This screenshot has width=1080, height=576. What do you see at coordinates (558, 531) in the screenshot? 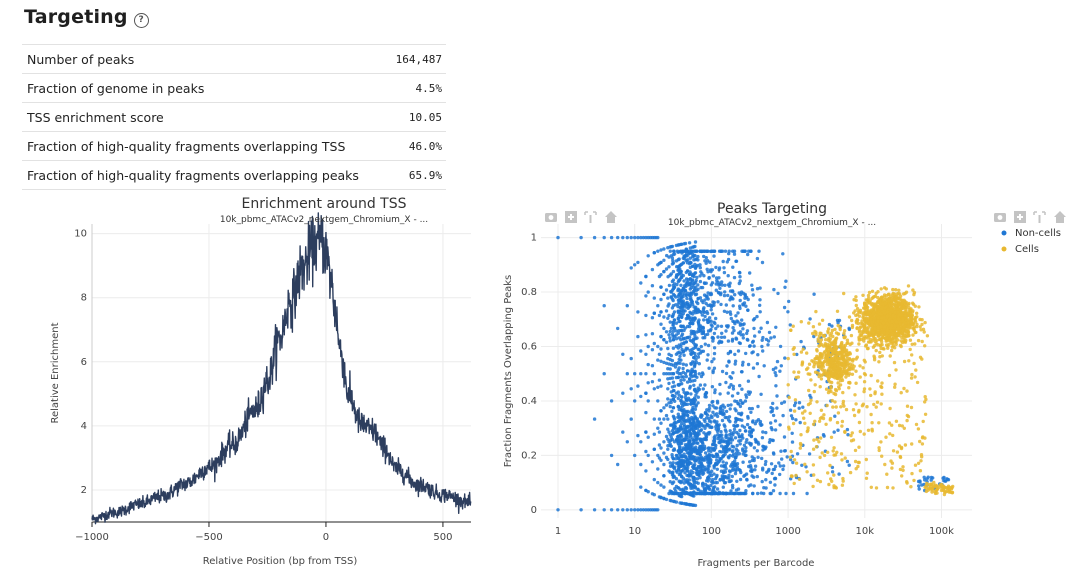
I see `x-tick-label: 1` at bounding box center [558, 531].